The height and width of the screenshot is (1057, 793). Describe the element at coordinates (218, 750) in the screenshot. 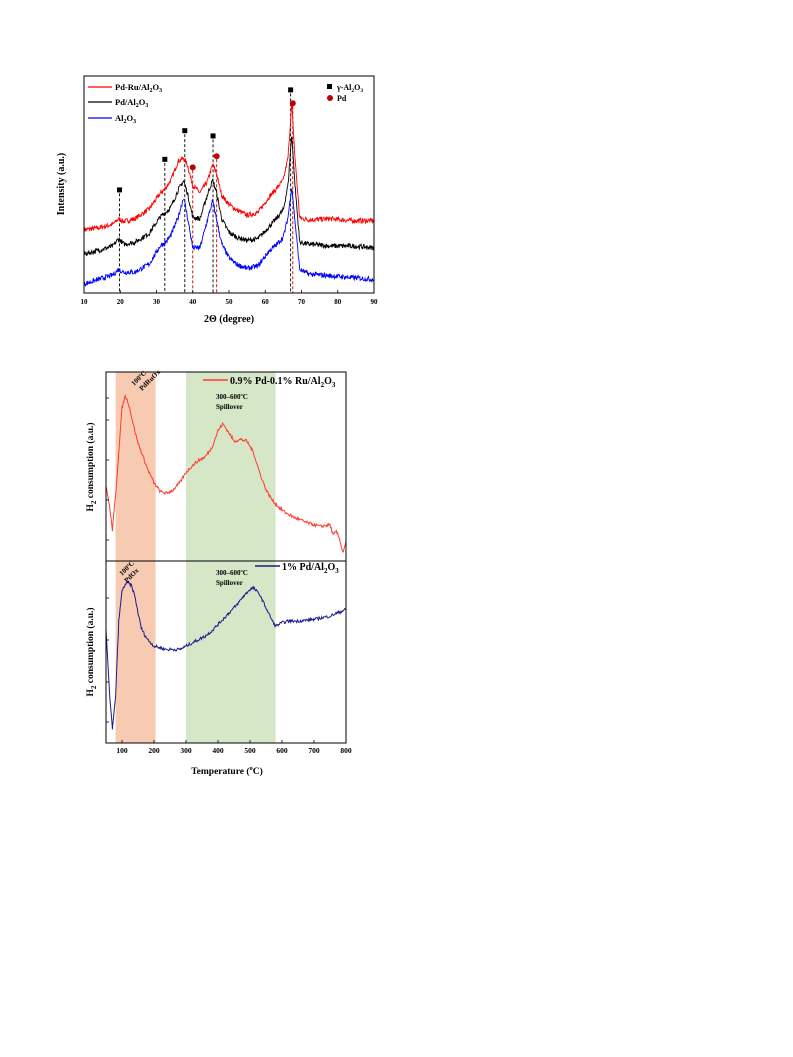

I see `tpr-x-tick-label: 400` at that location.